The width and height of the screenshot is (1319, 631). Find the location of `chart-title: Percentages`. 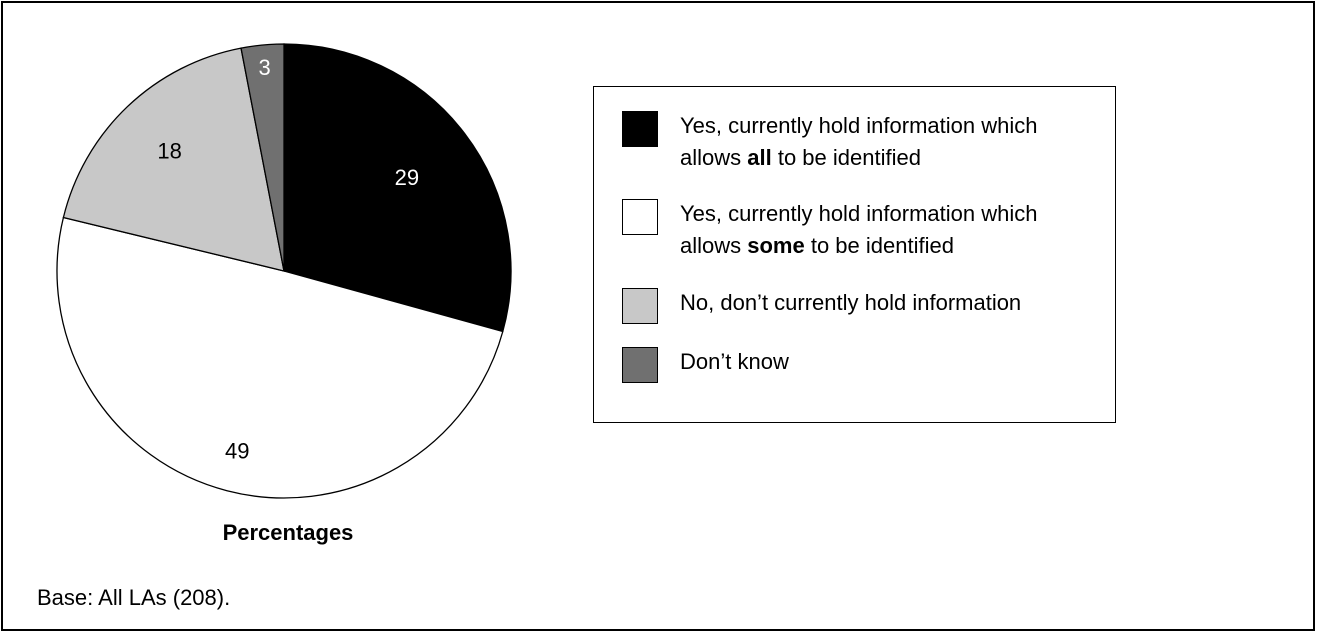

chart-title: Percentages is located at coordinates (288, 532).